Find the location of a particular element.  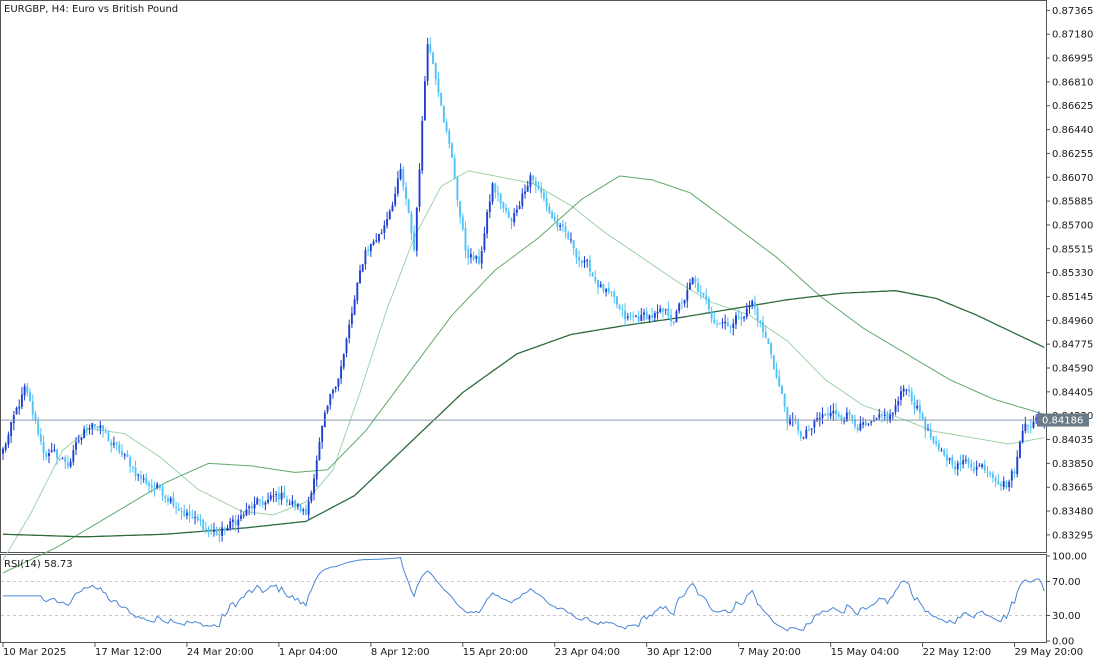

price-tick-label: 0.83480 is located at coordinates (1072, 512).